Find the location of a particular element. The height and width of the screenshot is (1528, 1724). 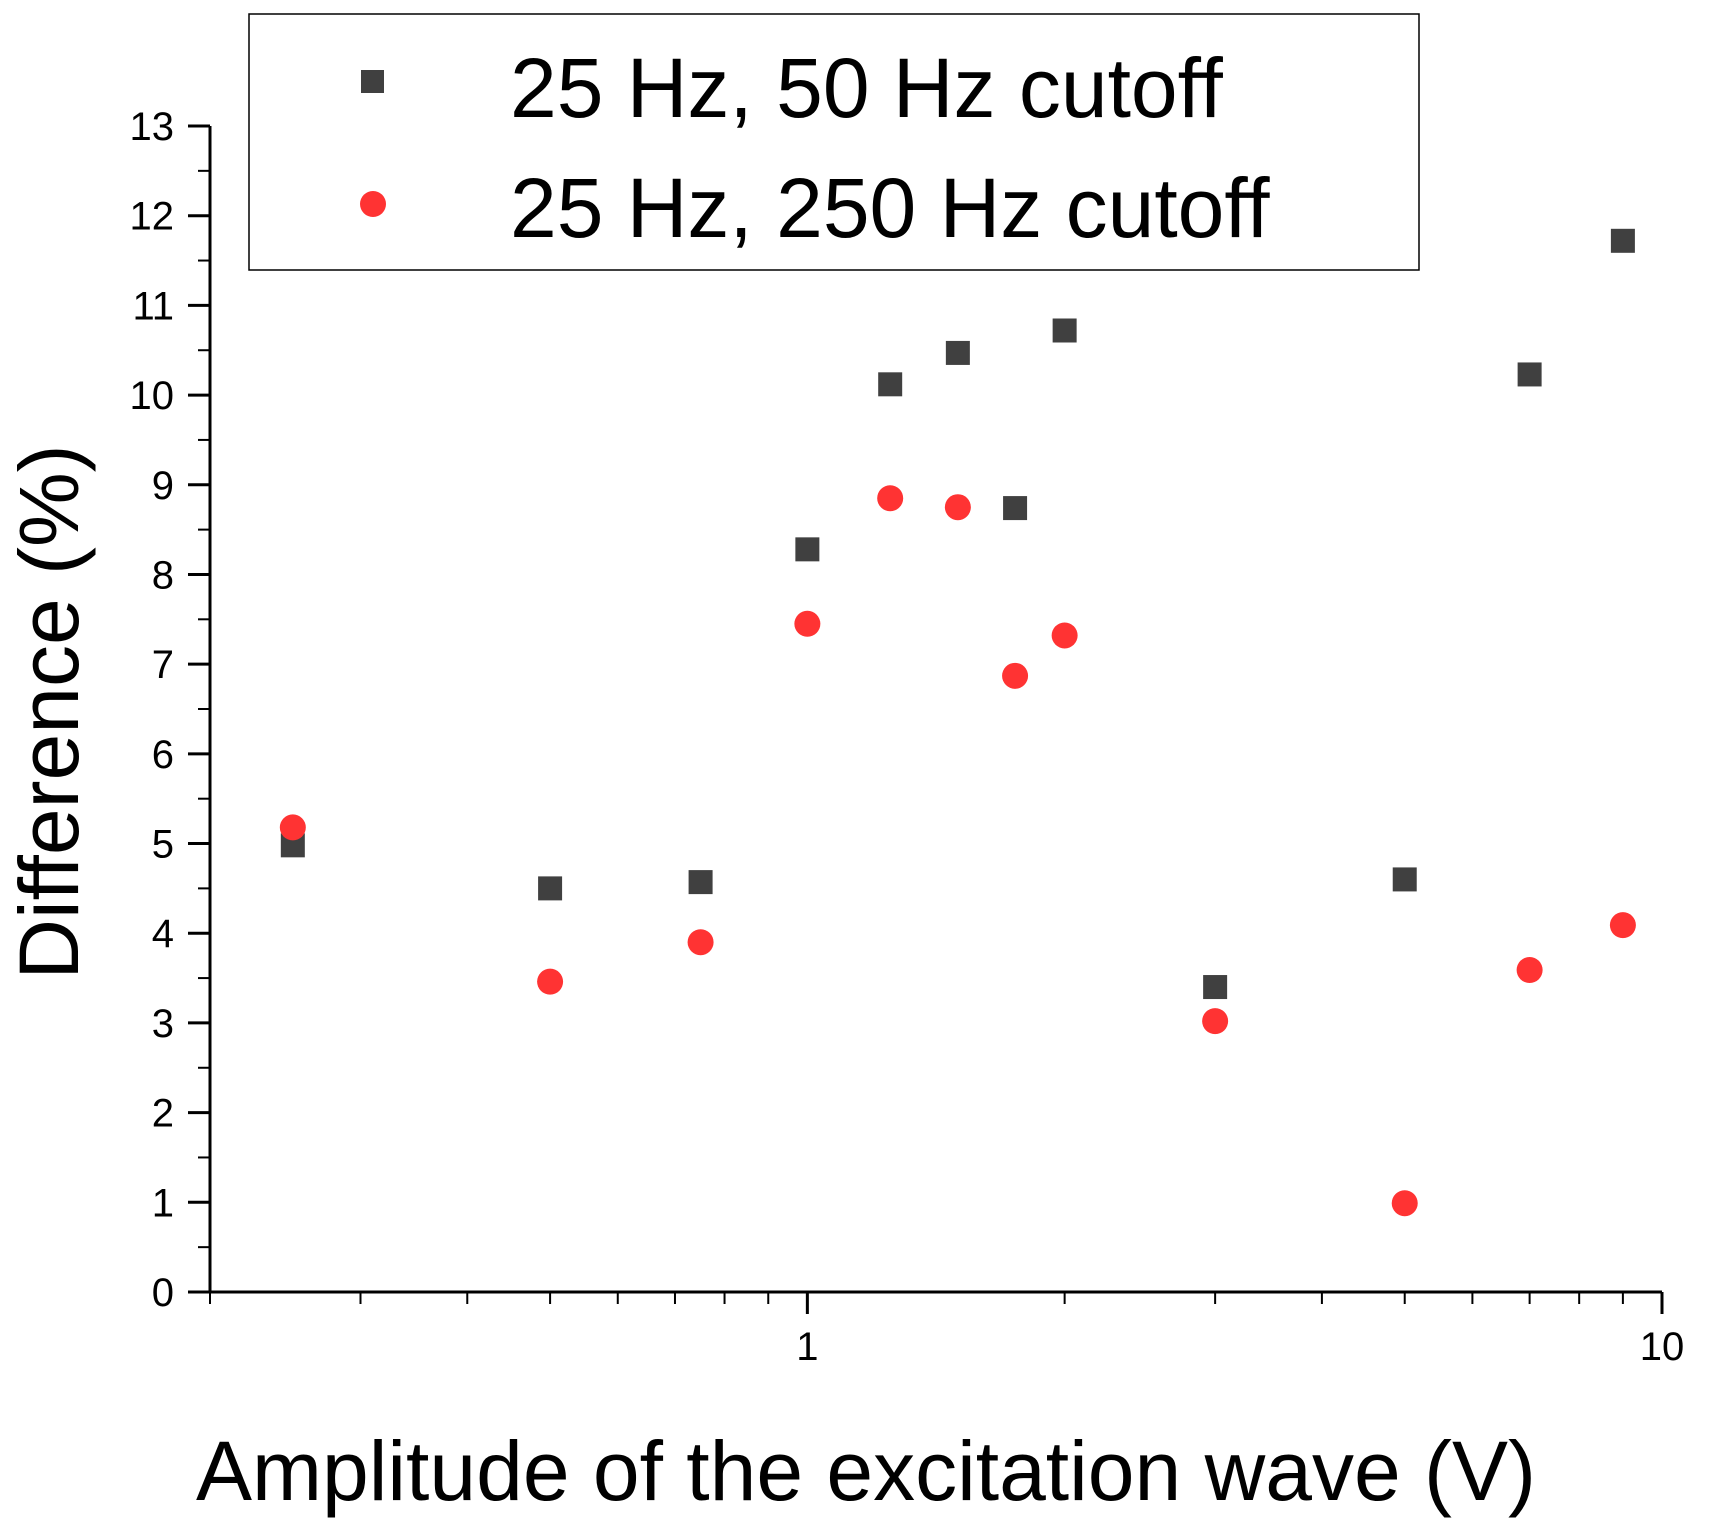

y-tick-label: 12 is located at coordinates (152, 217).